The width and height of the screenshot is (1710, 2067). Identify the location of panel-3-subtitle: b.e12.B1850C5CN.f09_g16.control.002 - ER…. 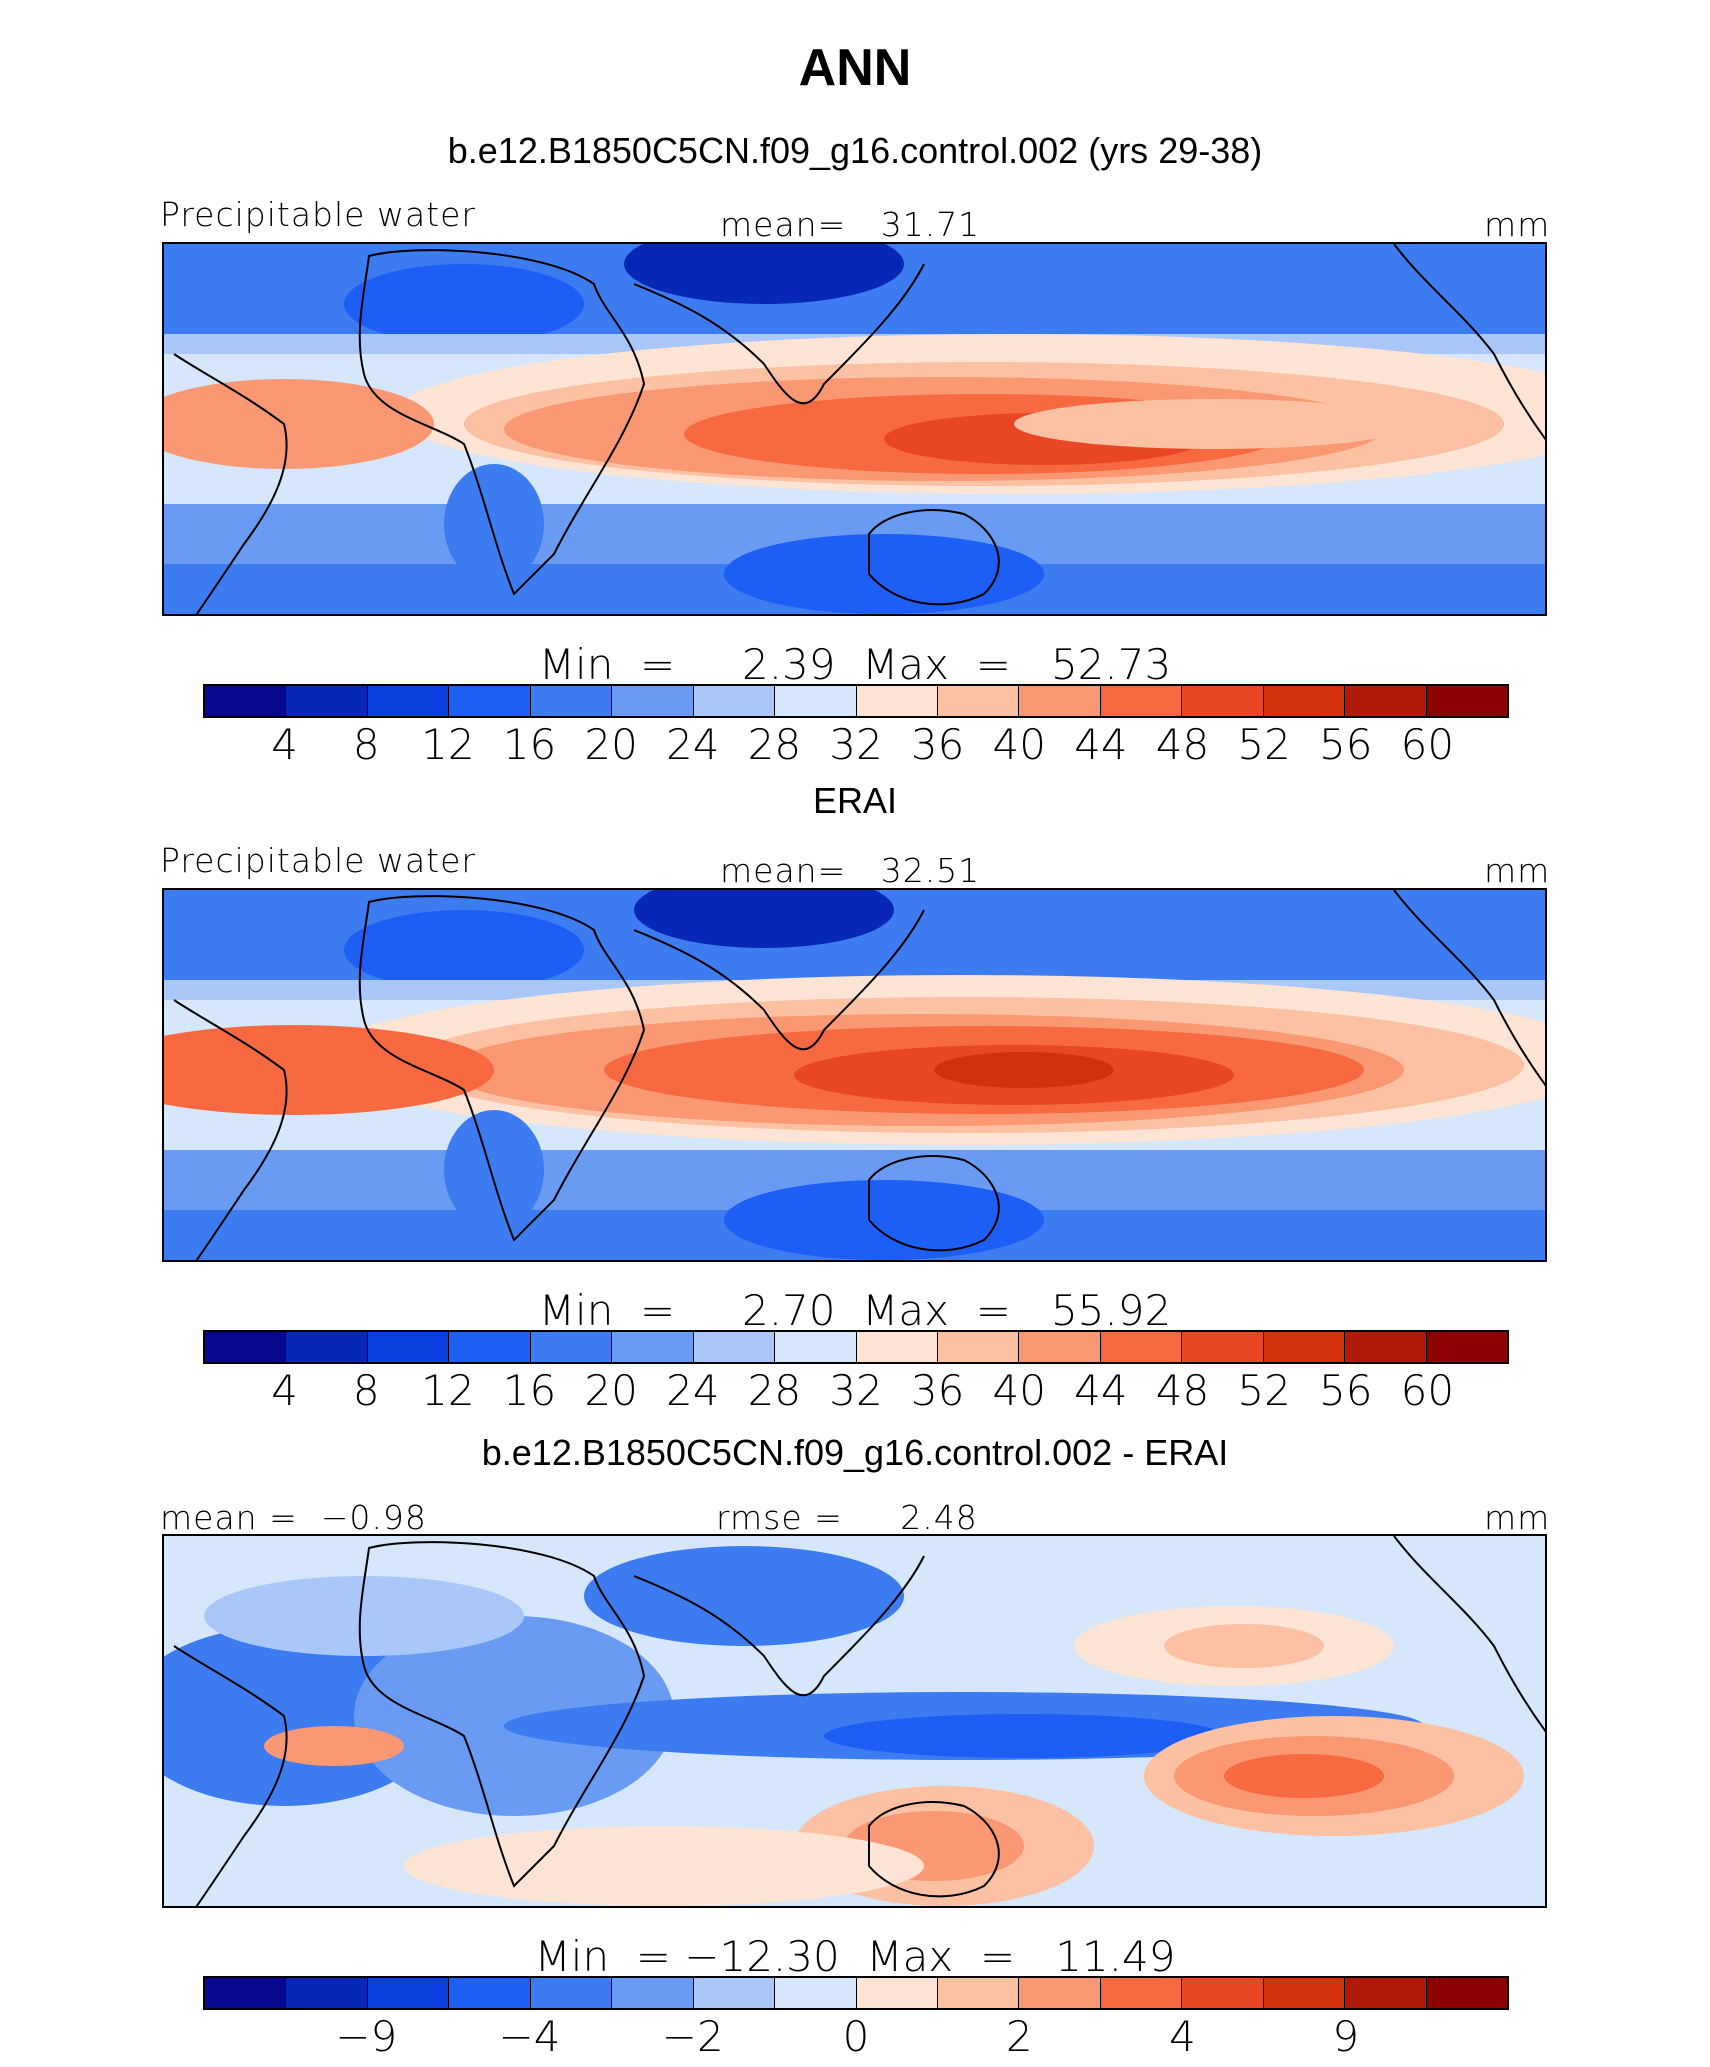
(855, 1452).